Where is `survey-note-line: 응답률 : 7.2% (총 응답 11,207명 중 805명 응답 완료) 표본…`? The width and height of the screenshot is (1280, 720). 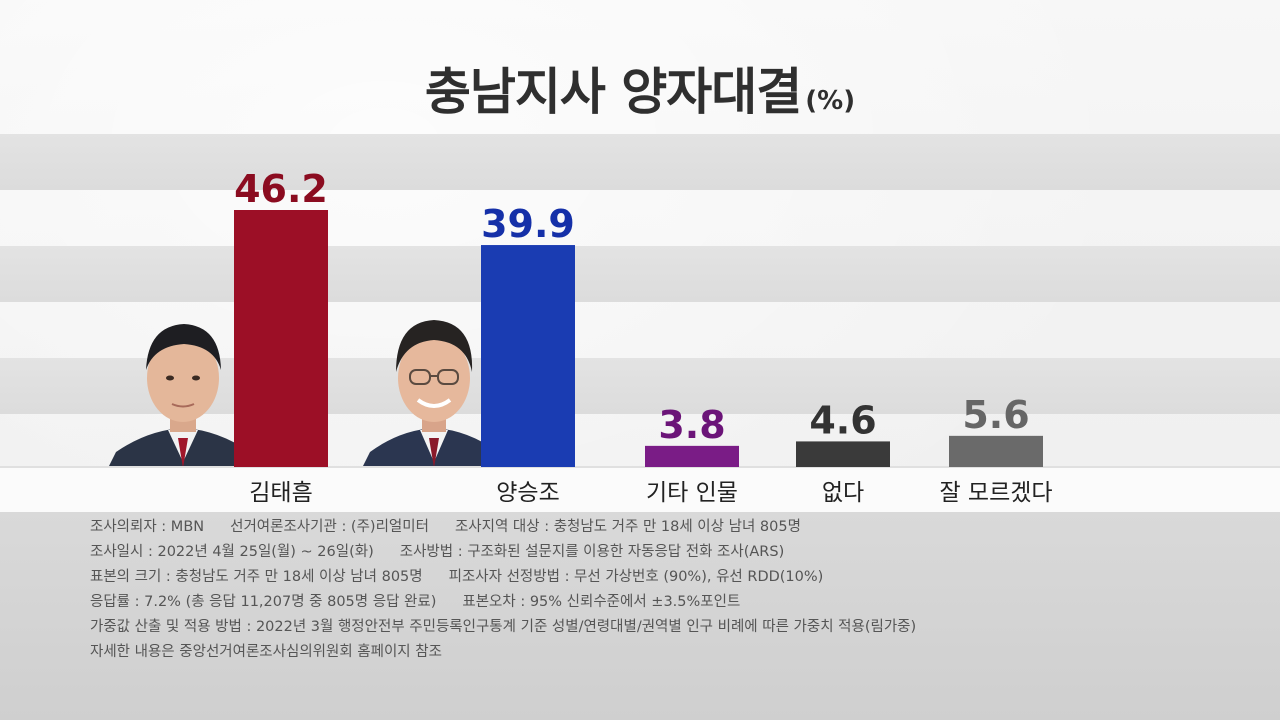
survey-note-line: 응답률 : 7.2% (총 응답 11,207명 중 805명 응답 완료) 표본… is located at coordinates (590, 602).